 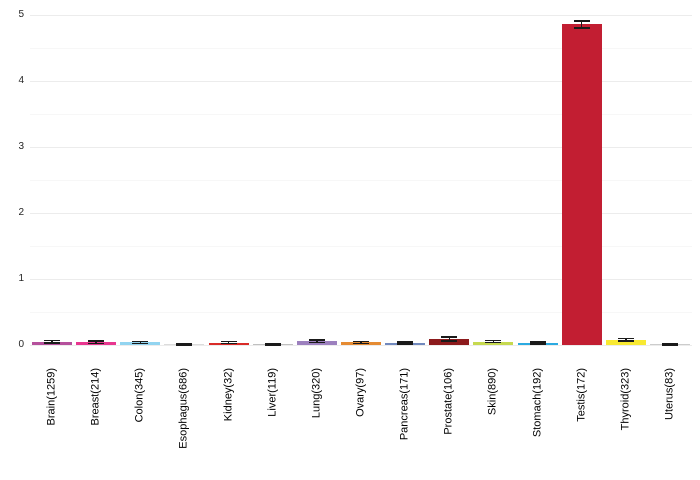 I want to click on x-tick-label: Prostate(106), so click(x=448, y=401).